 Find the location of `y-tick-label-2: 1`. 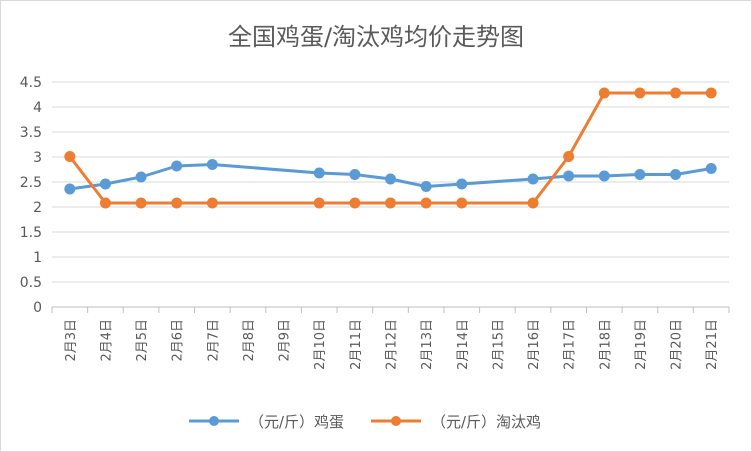

y-tick-label-2: 1 is located at coordinates (37, 258).